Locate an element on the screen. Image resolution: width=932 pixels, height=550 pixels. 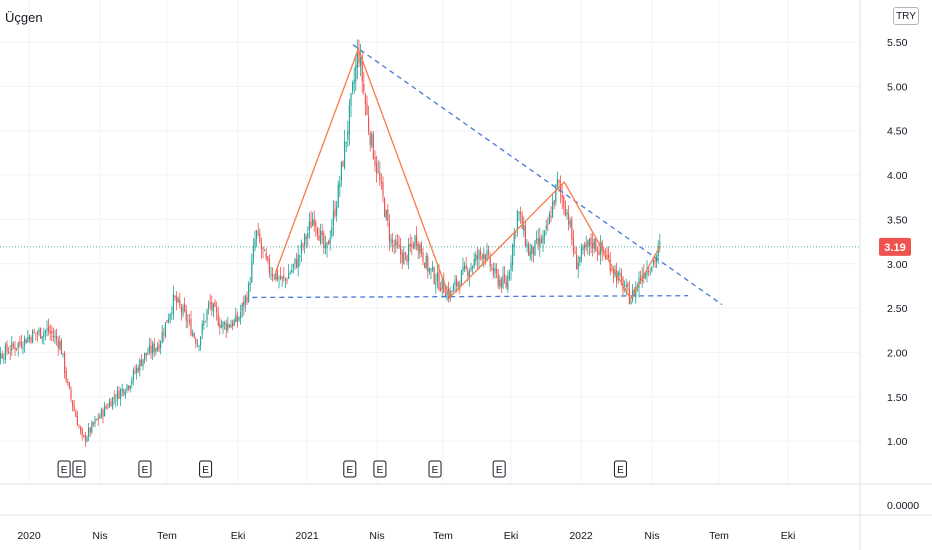
x-tick-label: 2021 is located at coordinates (307, 536).